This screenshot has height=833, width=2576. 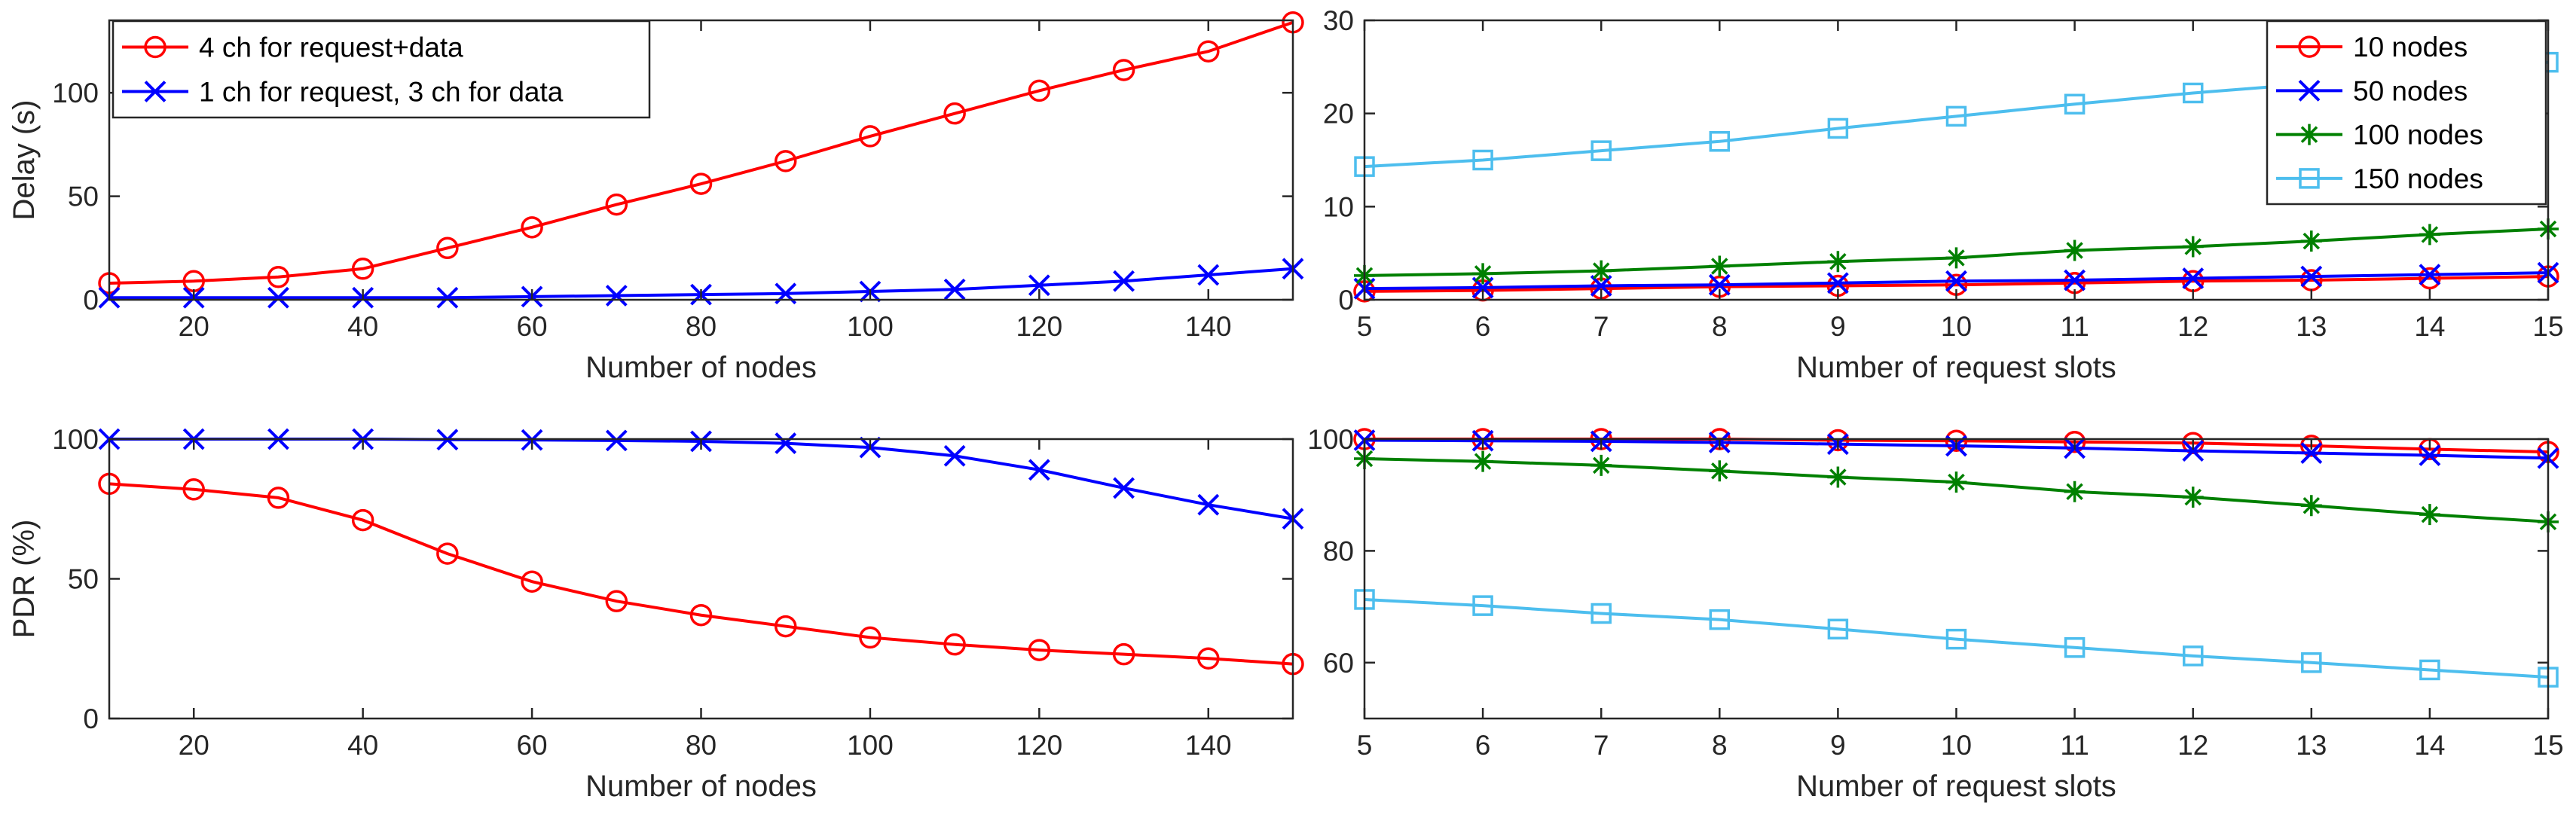 What do you see at coordinates (2406, 113) in the screenshot?
I see `legend: 10 nodes 50 nodes 100 nodes 150 nodes` at bounding box center [2406, 113].